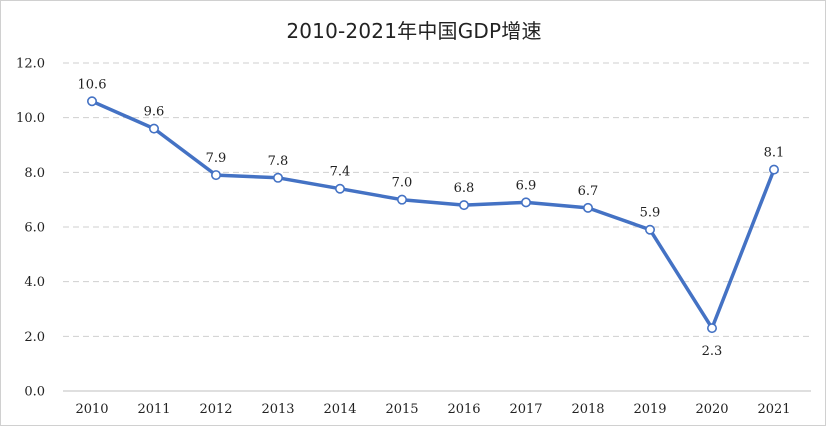  Describe the element at coordinates (278, 161) in the screenshot. I see `data-label: 7.8` at that location.